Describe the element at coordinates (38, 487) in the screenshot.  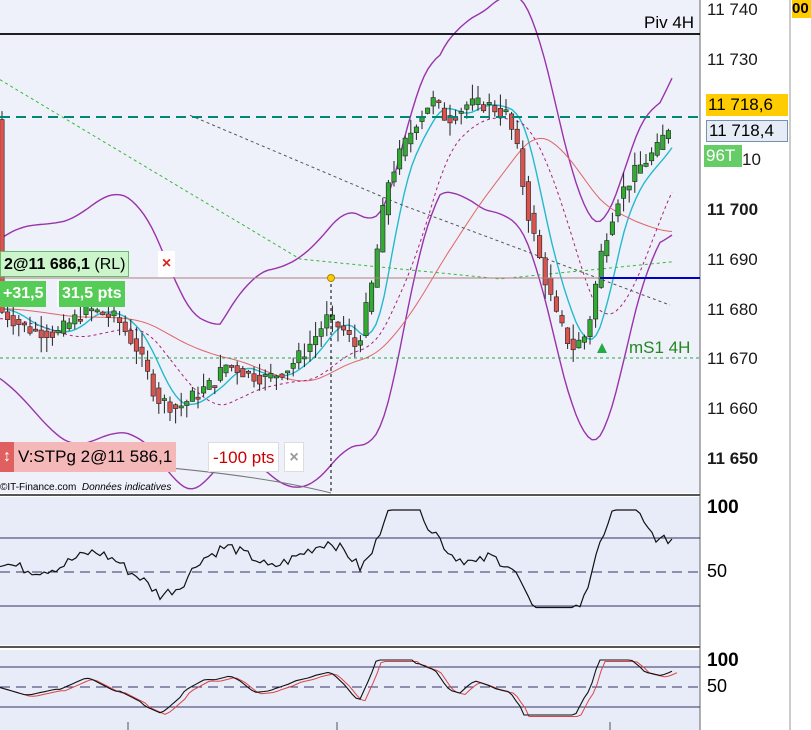
I see `credits-source: ©IT-Finance.com` at that location.